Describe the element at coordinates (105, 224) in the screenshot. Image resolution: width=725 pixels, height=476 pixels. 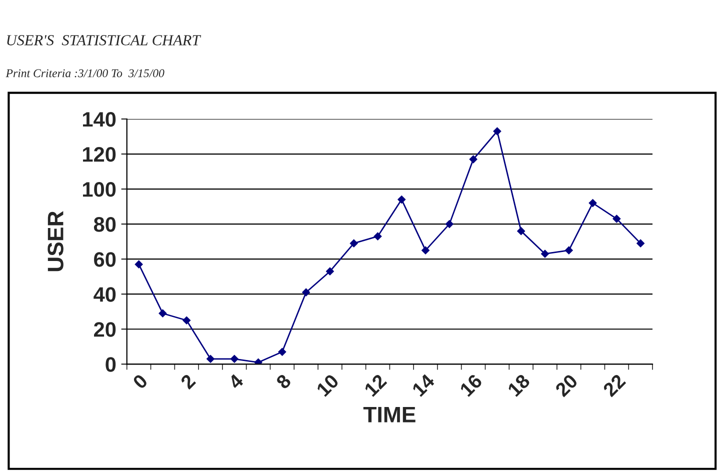
I see `y-tick-label: 80` at that location.